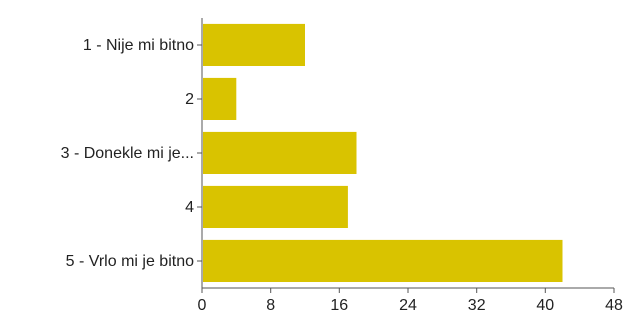  What do you see at coordinates (270, 305) in the screenshot?
I see `x-tick-label-8: 8` at bounding box center [270, 305].